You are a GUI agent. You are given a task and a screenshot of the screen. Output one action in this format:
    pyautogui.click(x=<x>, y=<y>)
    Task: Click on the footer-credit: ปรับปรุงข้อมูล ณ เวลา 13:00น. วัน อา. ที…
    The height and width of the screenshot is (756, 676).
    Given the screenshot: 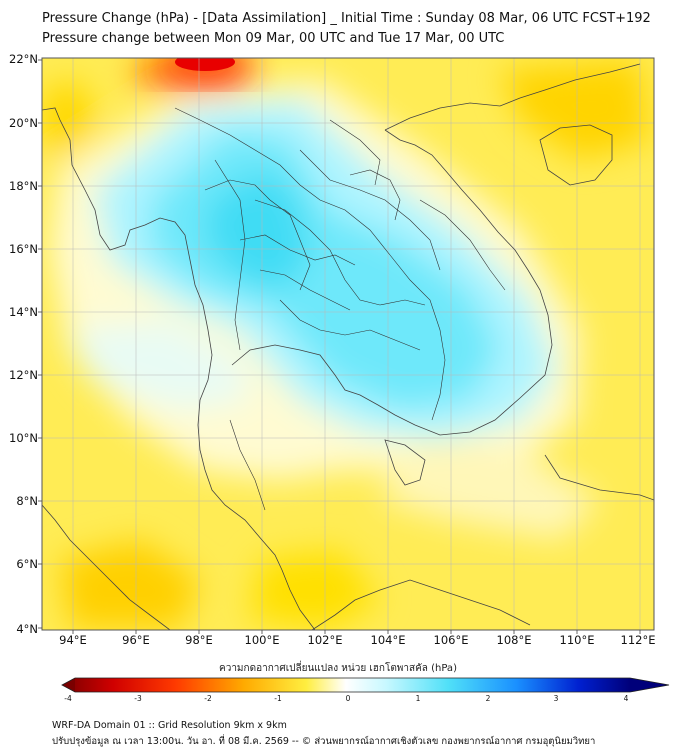 What is the action you would take?
    pyautogui.click(x=324, y=741)
    